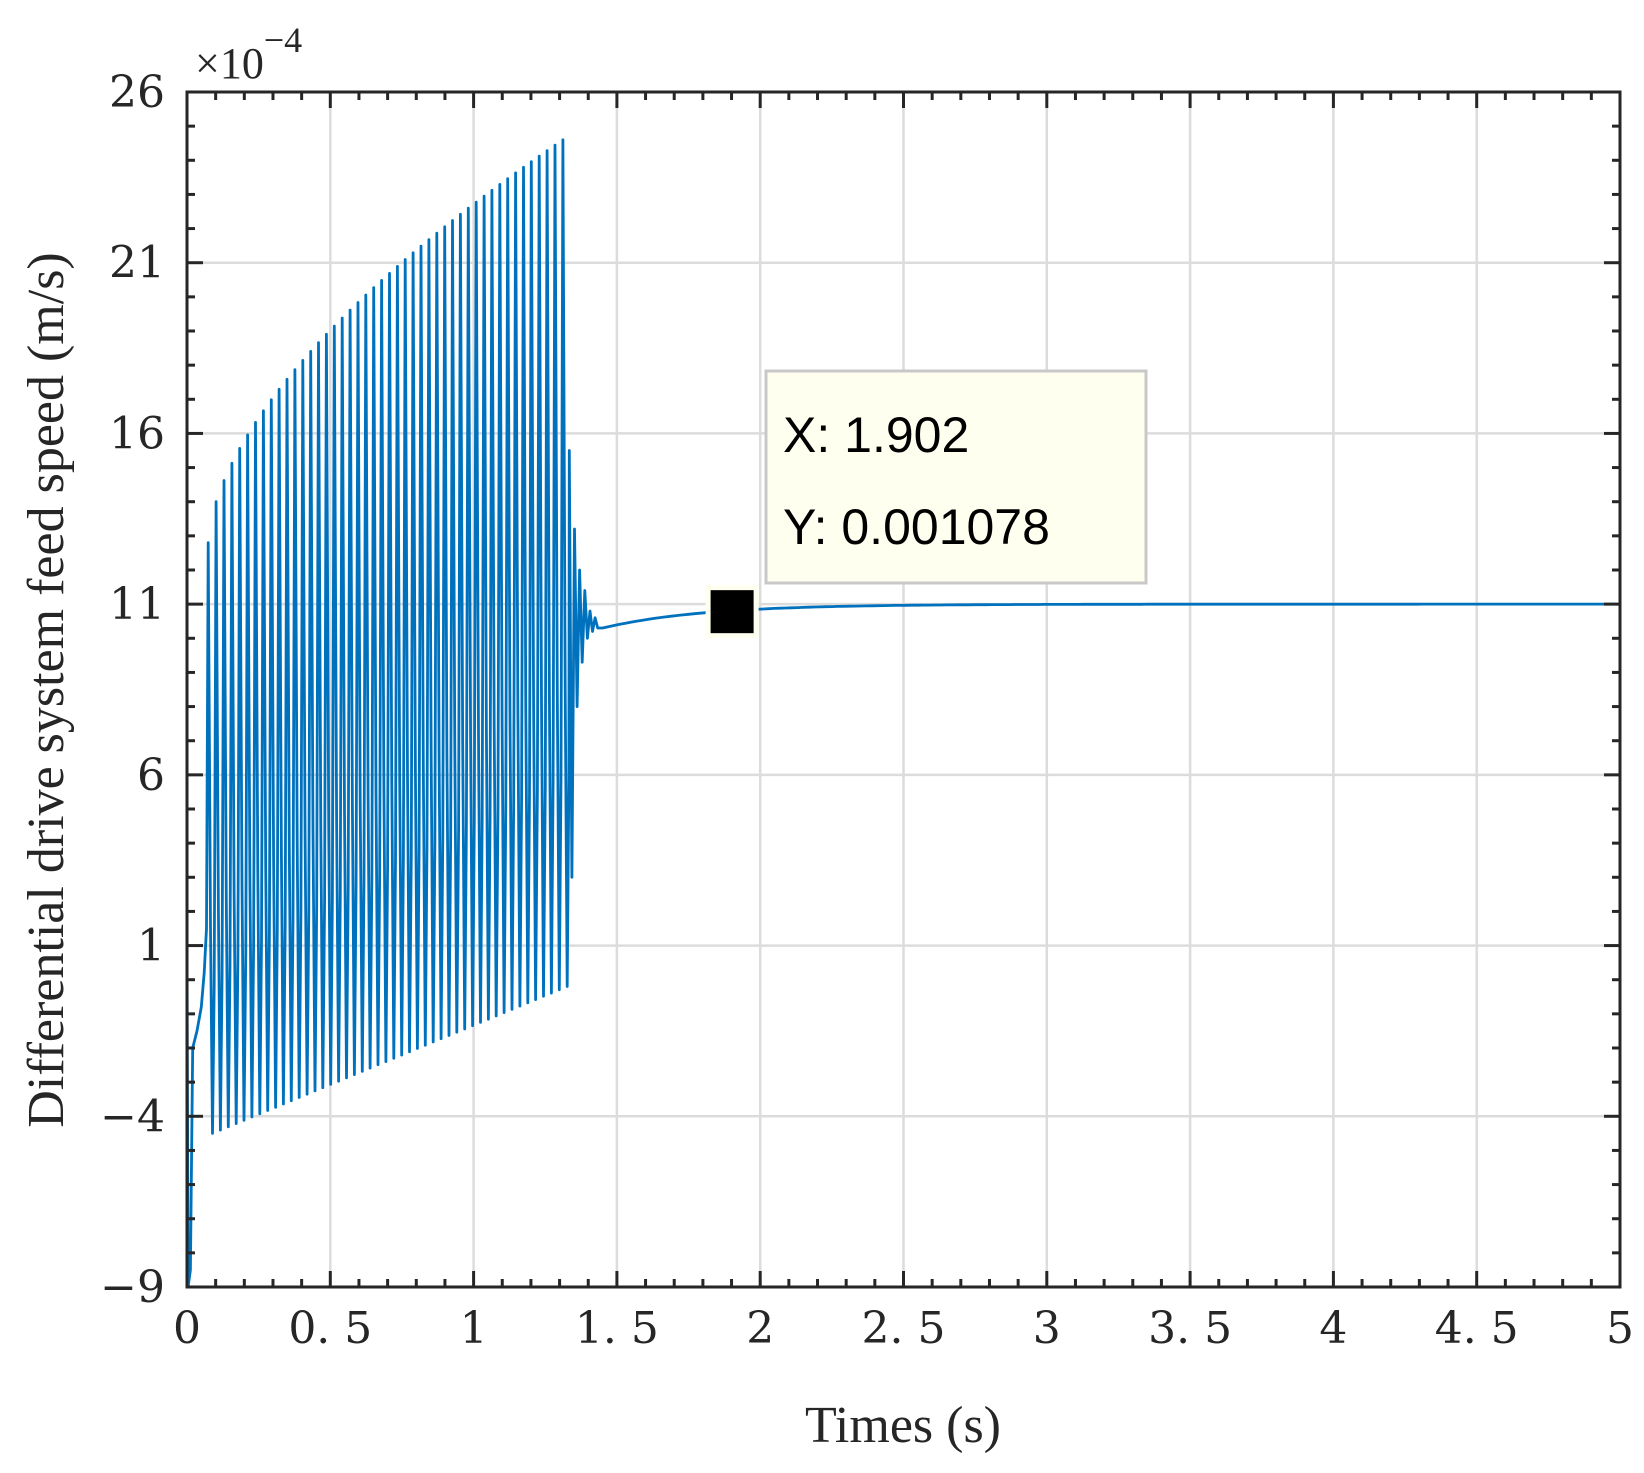  What do you see at coordinates (137, 263) in the screenshot?
I see `y-tick-label-6: 21` at bounding box center [137, 263].